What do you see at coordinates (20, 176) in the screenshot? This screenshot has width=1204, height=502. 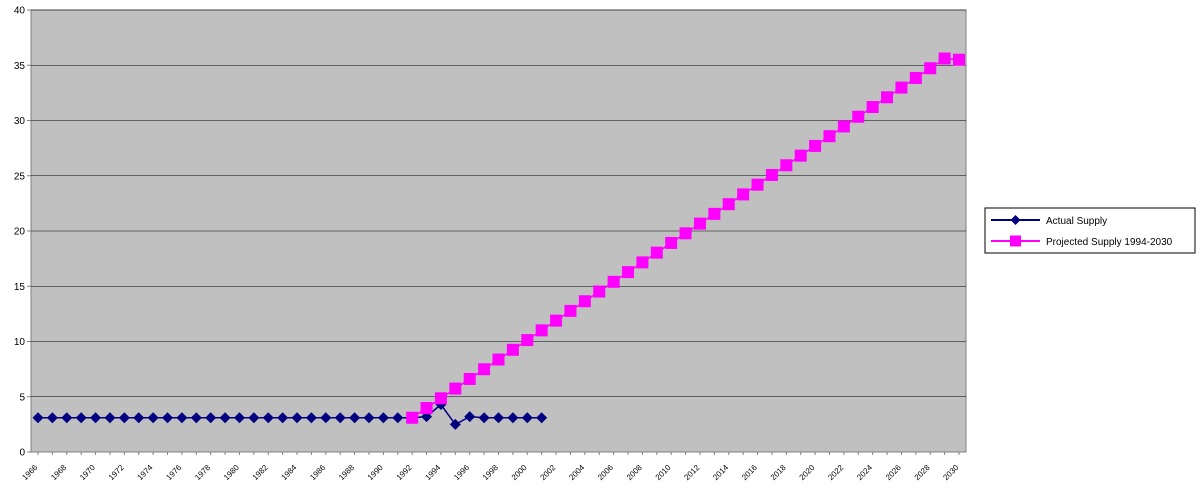 I see `y-tick-label: 25` at bounding box center [20, 176].